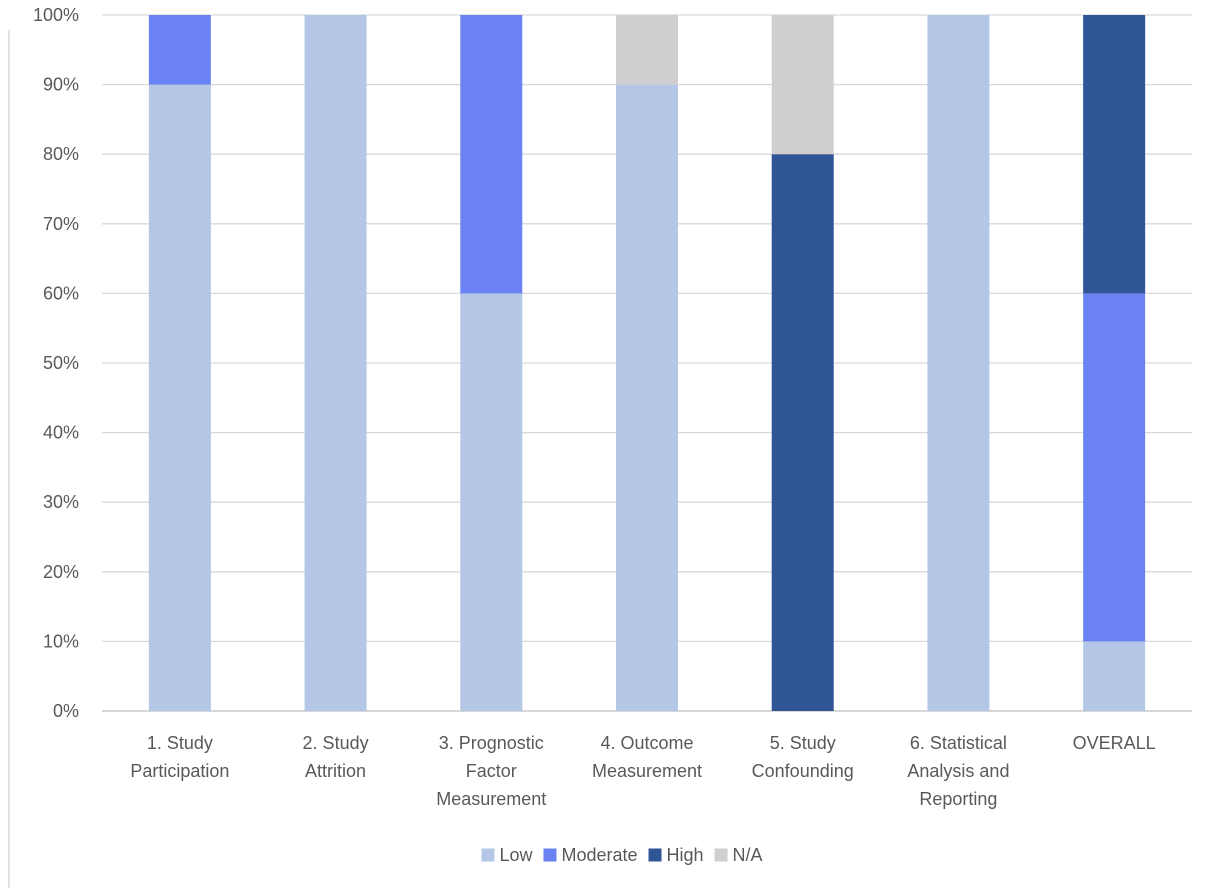  Describe the element at coordinates (61, 502) in the screenshot. I see `y-tick-label: 30%` at that location.